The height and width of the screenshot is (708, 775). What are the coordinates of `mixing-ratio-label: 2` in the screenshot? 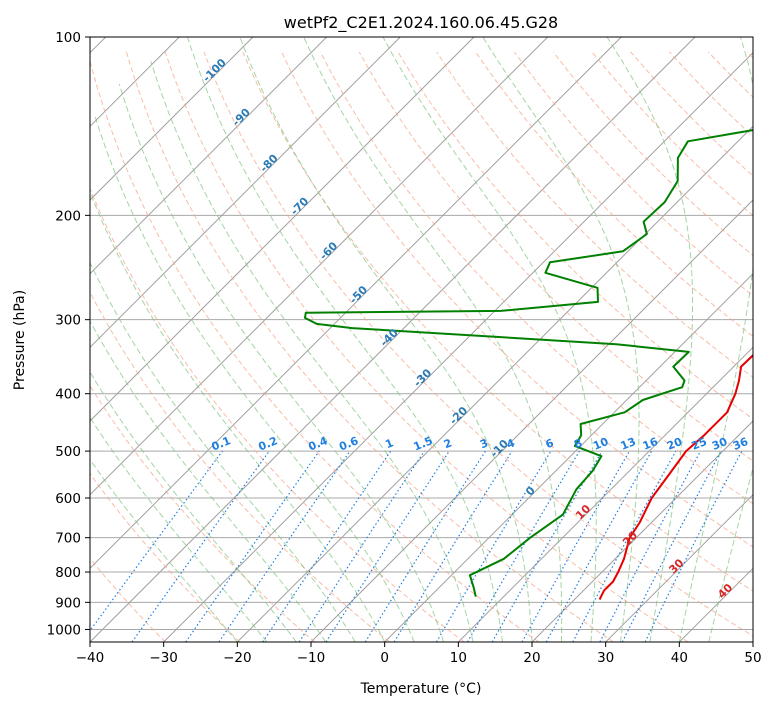 It's located at (448, 443).